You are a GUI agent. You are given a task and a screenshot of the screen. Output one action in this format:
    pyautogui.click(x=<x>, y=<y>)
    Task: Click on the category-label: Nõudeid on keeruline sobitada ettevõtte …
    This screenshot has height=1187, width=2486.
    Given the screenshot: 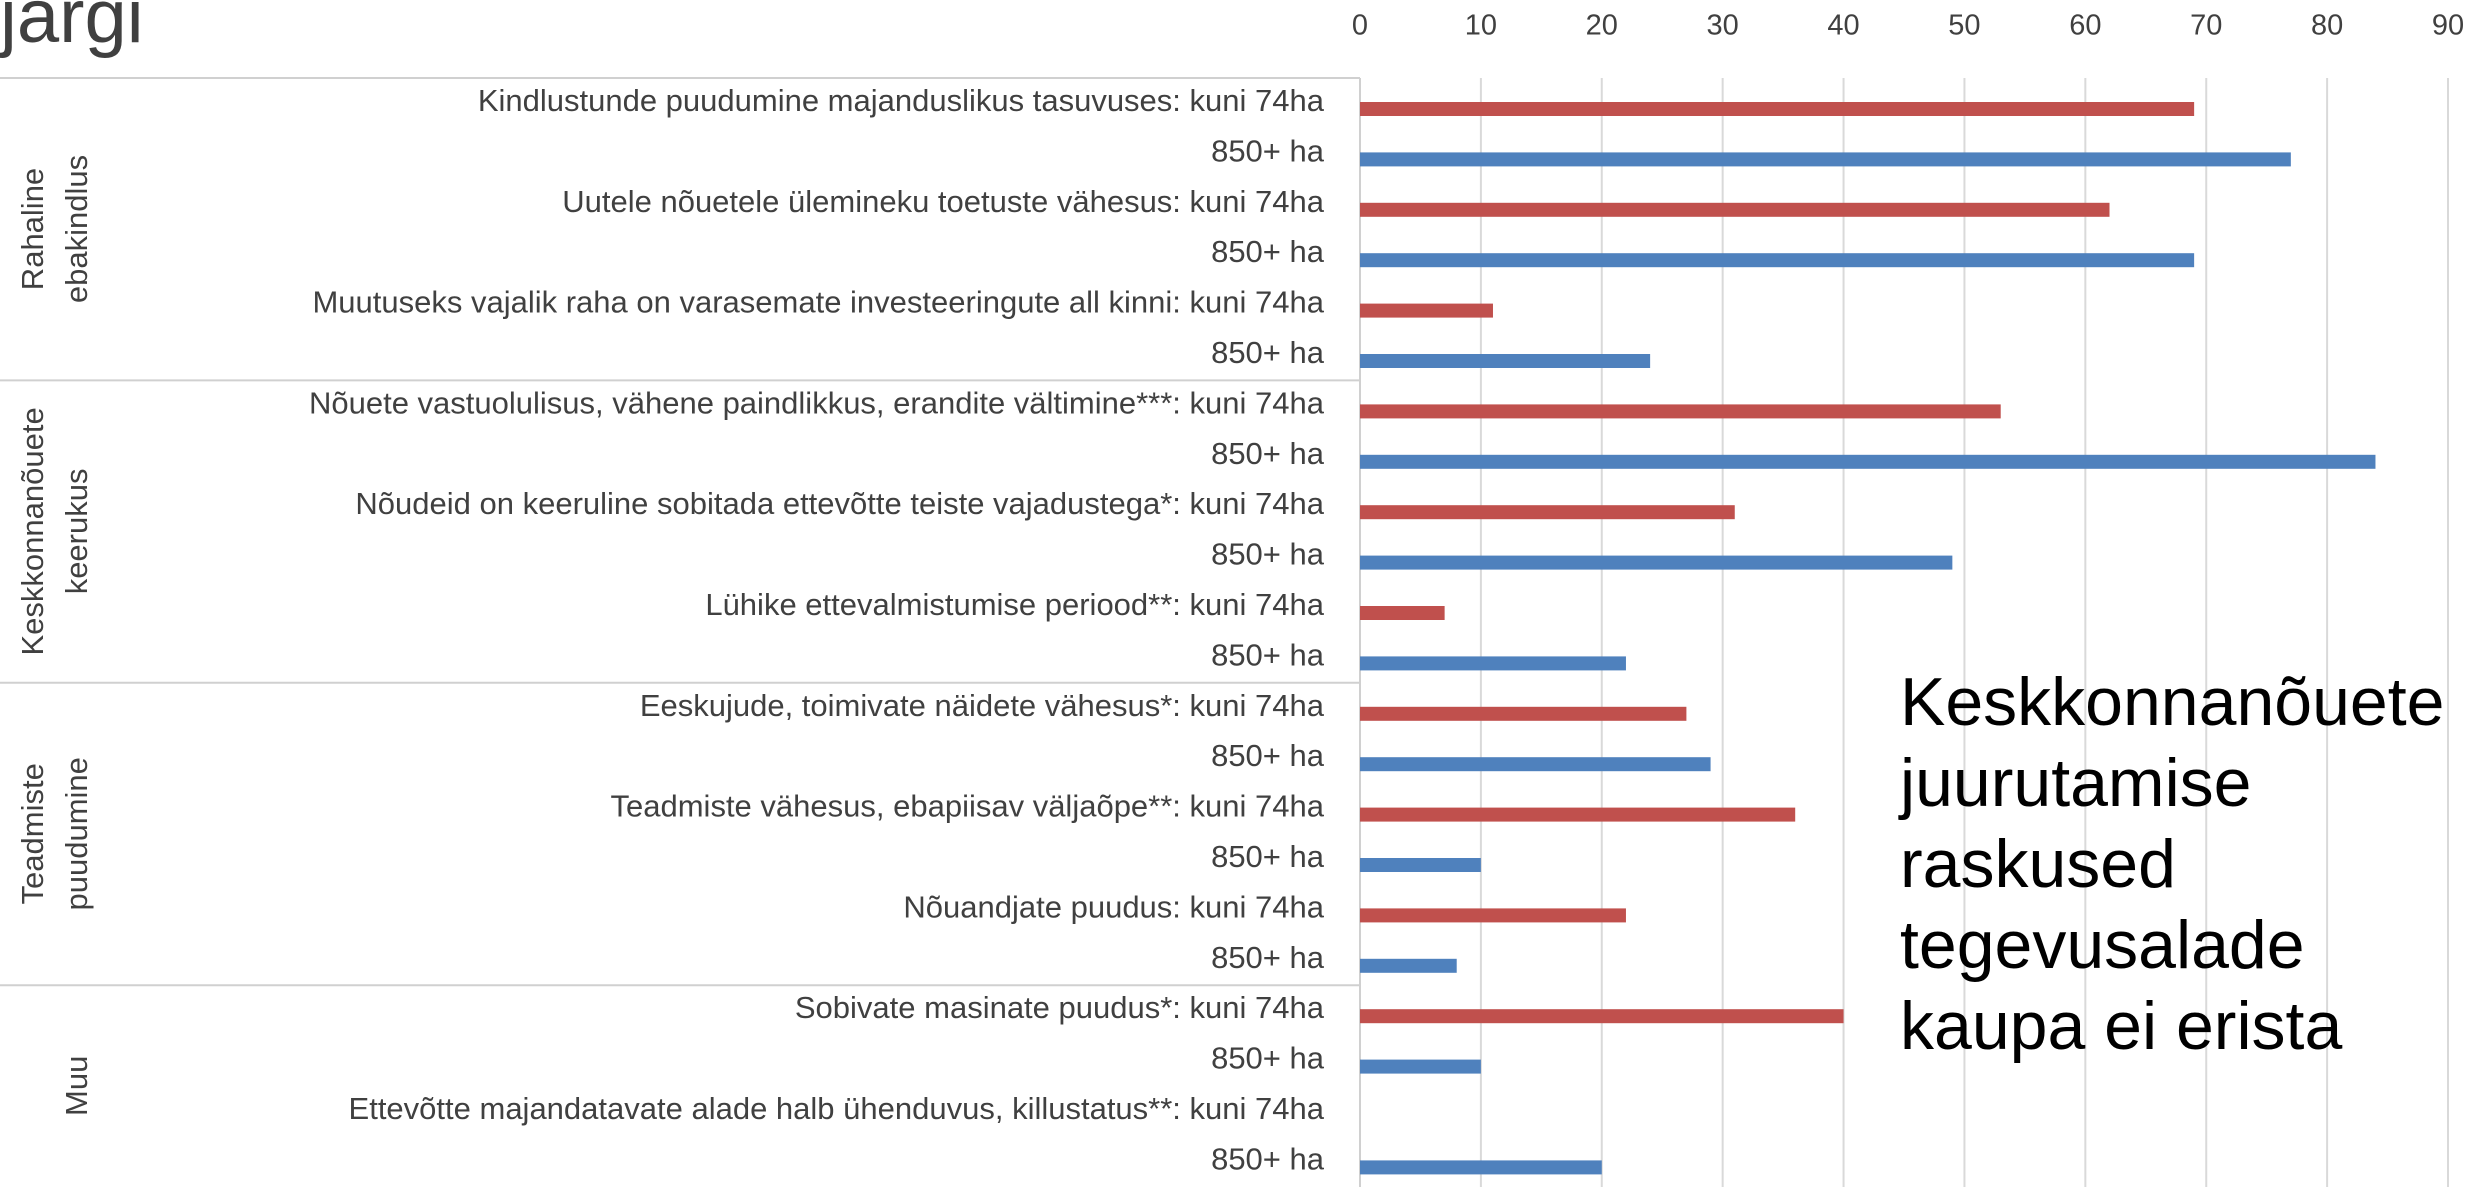 What is the action you would take?
    pyautogui.click(x=768, y=503)
    